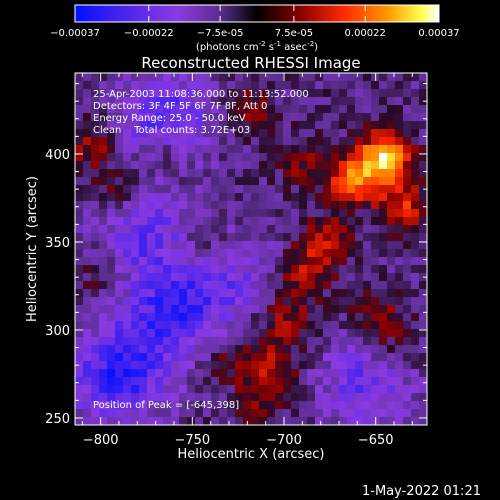  What do you see at coordinates (238, 440) in the screenshot?
I see `x-tick-labels: −800 −750 −700 −650` at bounding box center [238, 440].